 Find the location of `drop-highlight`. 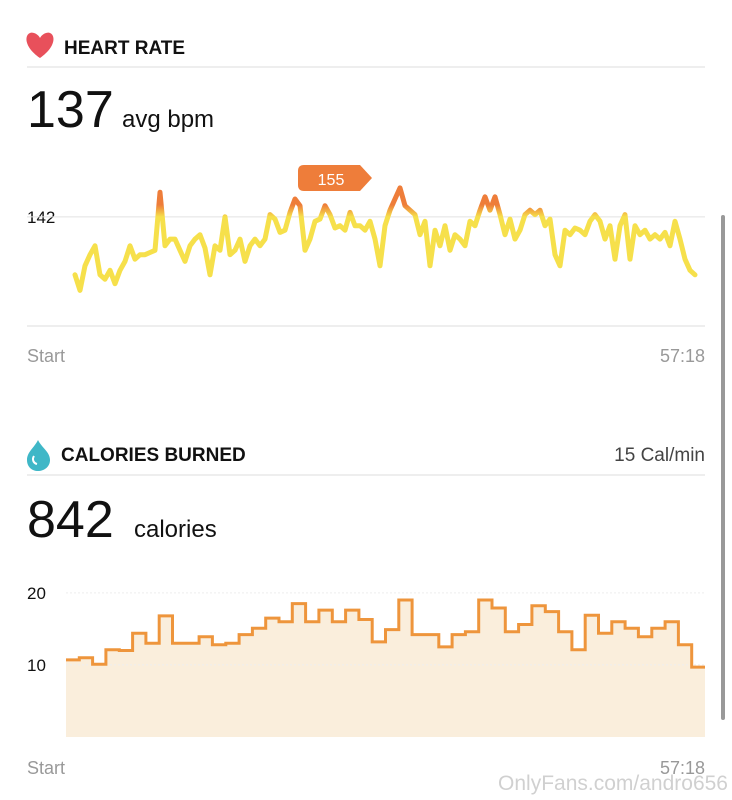

drop-highlight is located at coordinates (35, 460).